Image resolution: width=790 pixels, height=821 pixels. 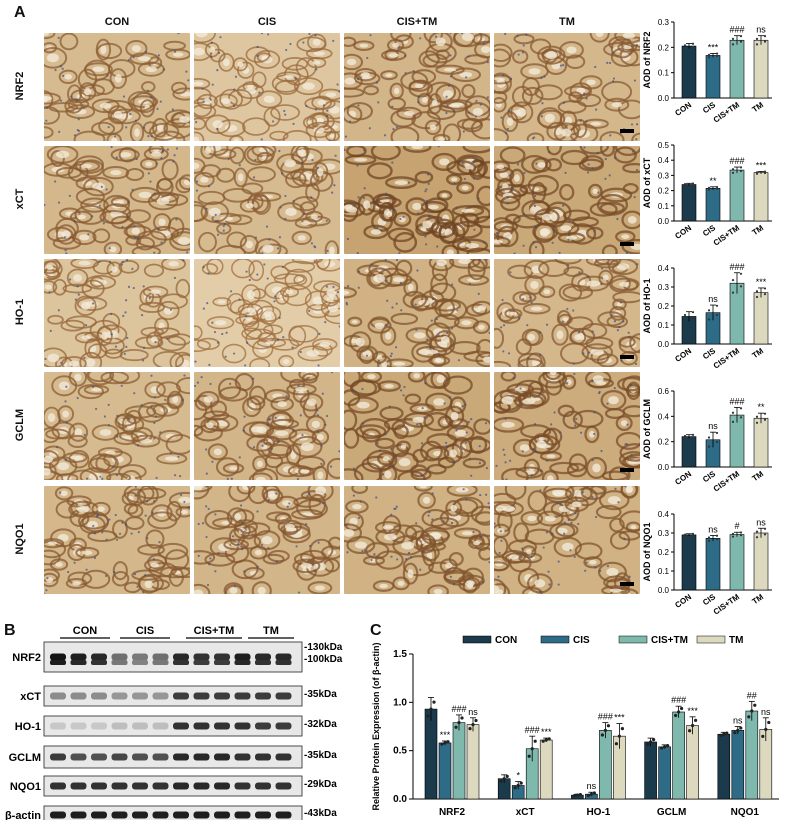 I want to click on blot-group-label: CIS+TM, so click(x=214, y=631).